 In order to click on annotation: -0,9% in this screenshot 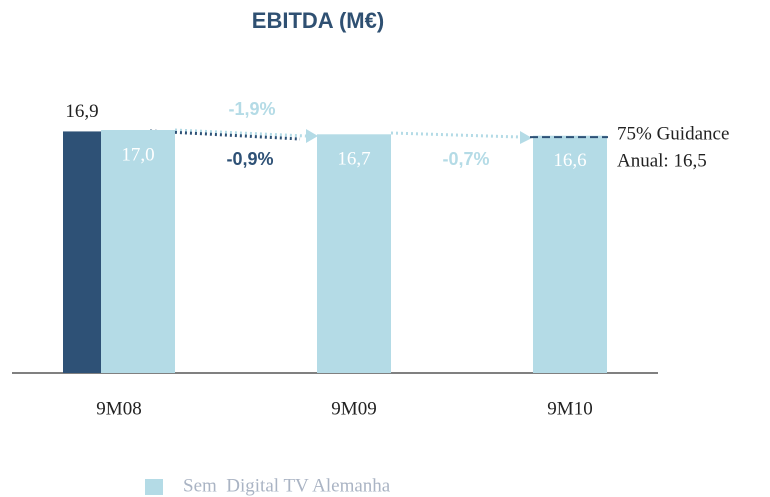, I will do `click(249, 159)`.